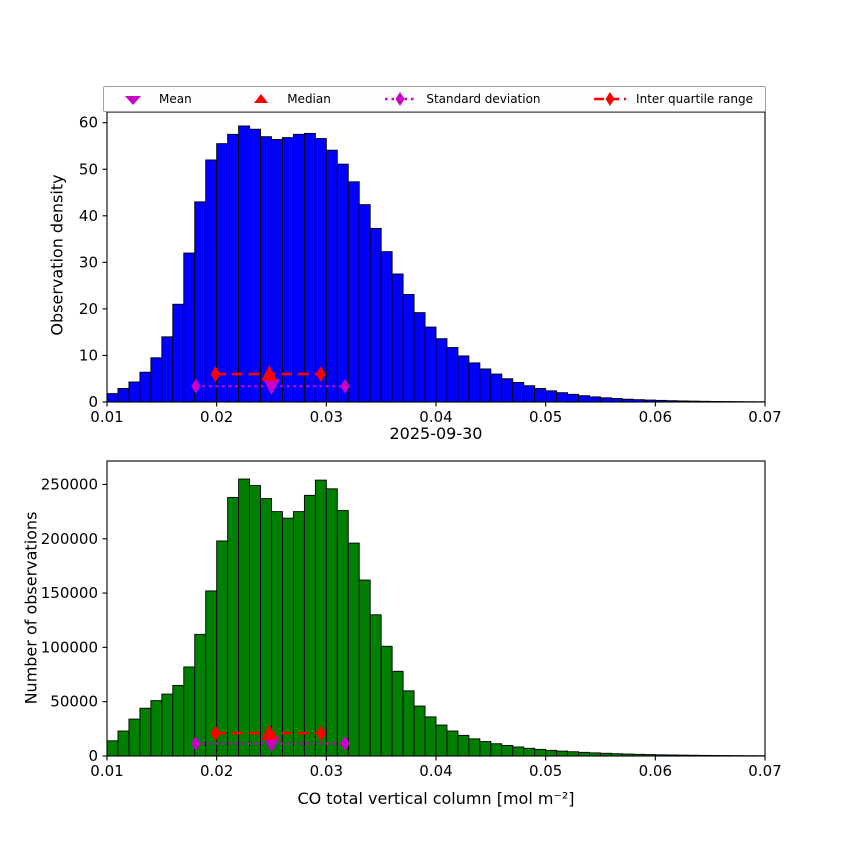  I want to click on top-x-tick-label: 0.05, so click(545, 417).